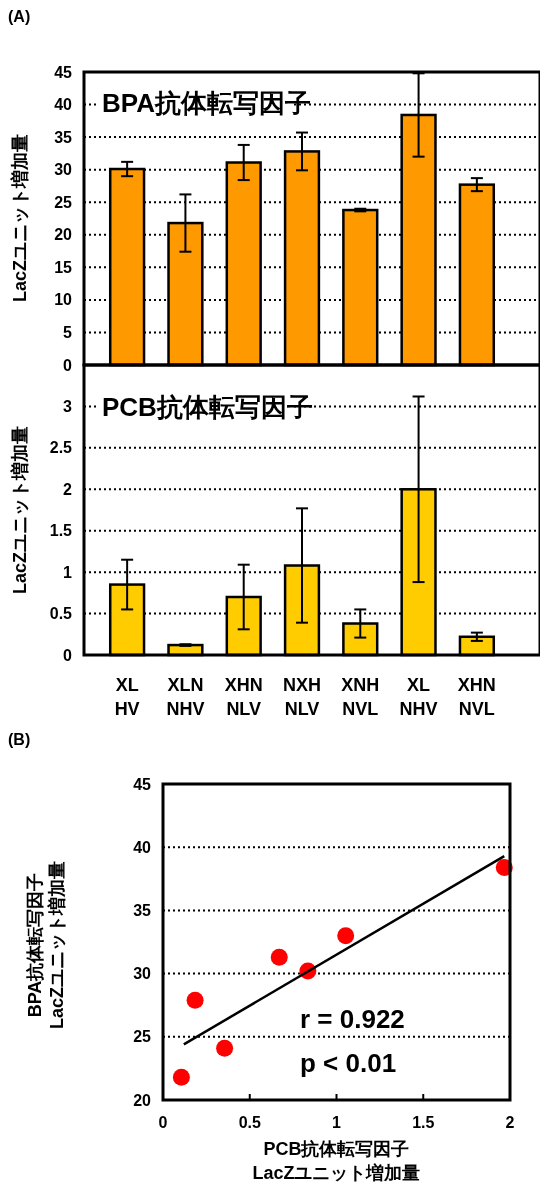 Image resolution: width=540 pixels, height=1197 pixels. What do you see at coordinates (243, 697) in the screenshot?
I see `x-tick-label: XHN NLV` at bounding box center [243, 697].